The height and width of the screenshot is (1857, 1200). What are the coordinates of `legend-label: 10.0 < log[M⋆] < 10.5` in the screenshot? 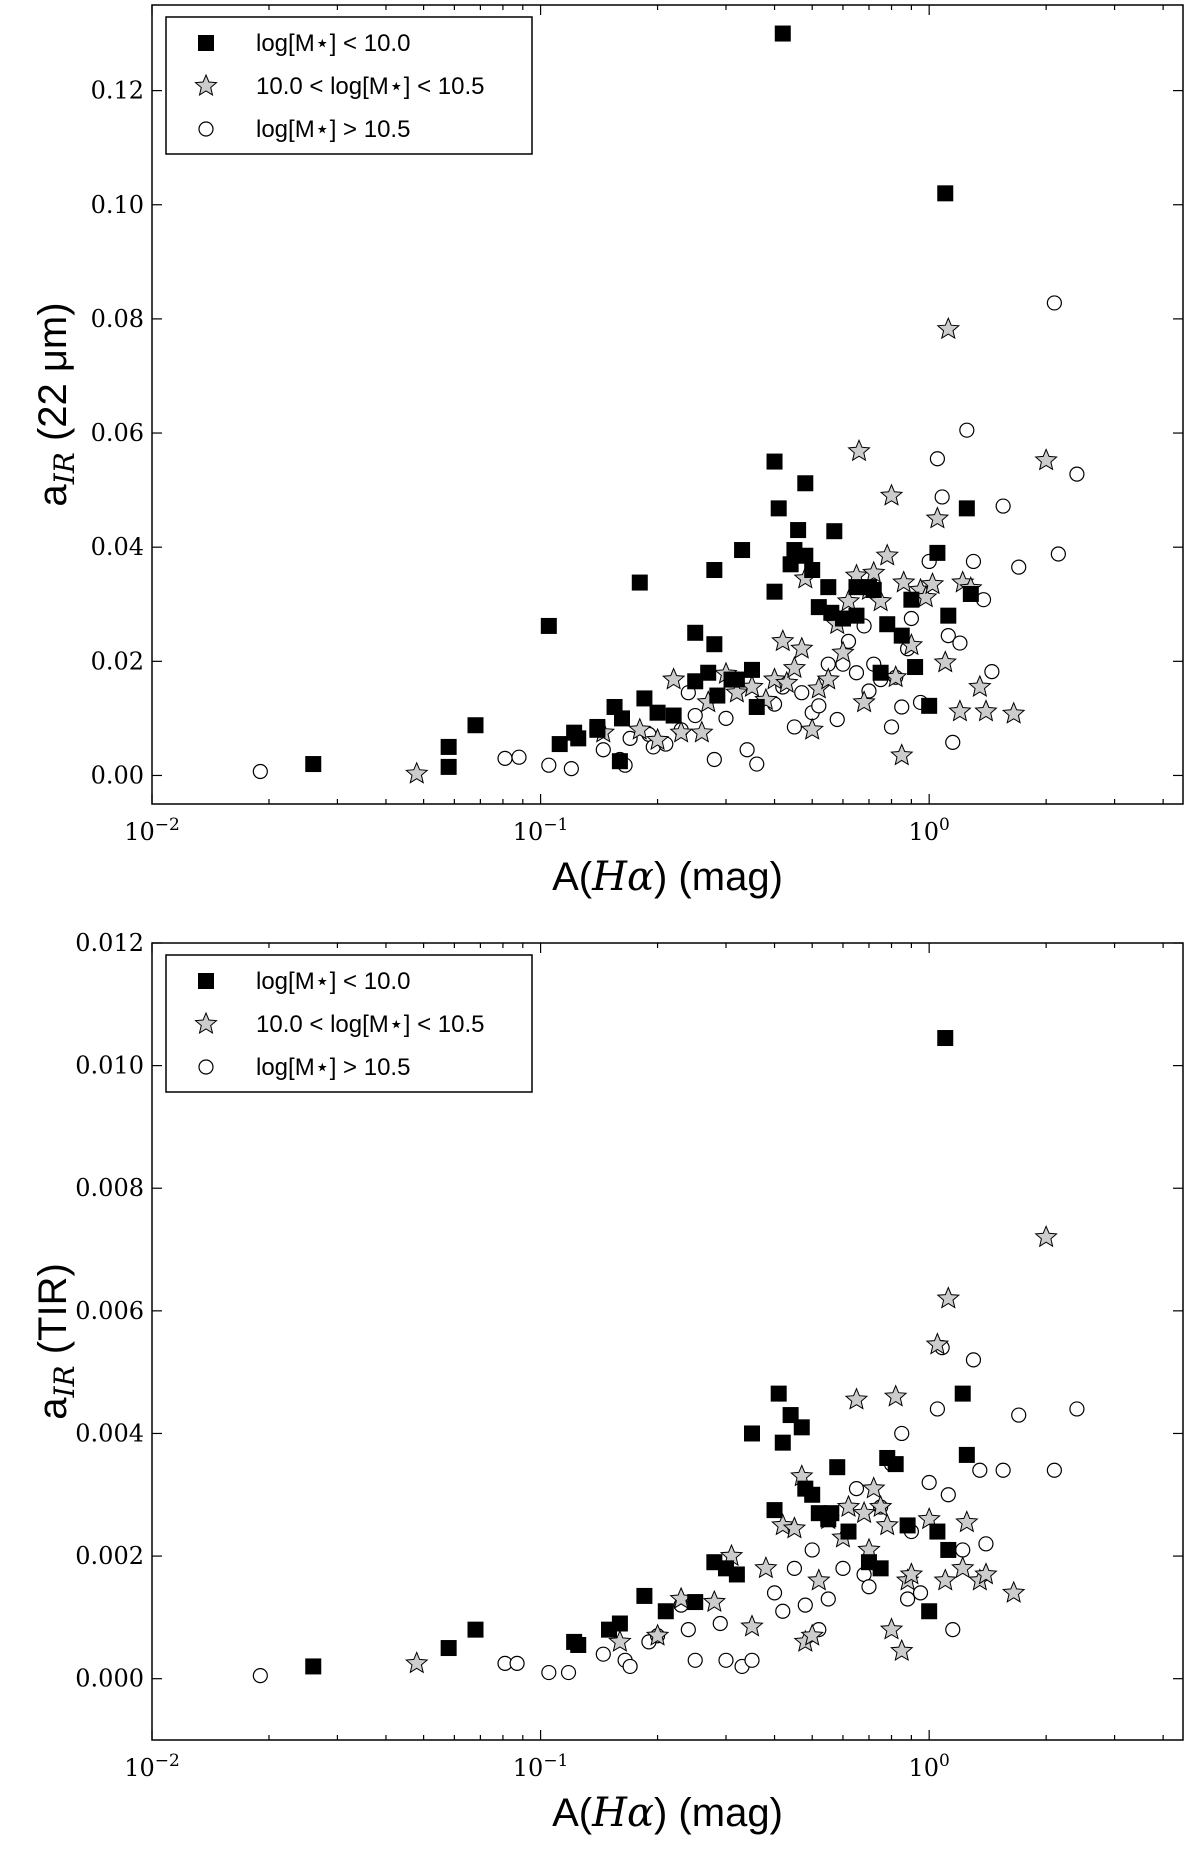 It's located at (370, 86).